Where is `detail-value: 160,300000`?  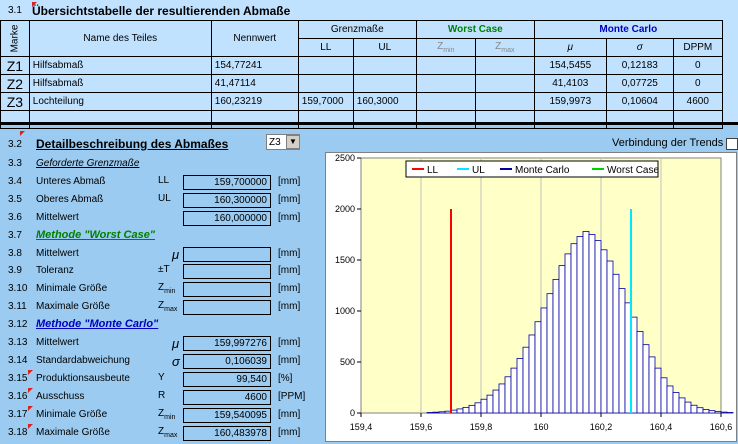
detail-value: 160,300000 is located at coordinates (227, 200).